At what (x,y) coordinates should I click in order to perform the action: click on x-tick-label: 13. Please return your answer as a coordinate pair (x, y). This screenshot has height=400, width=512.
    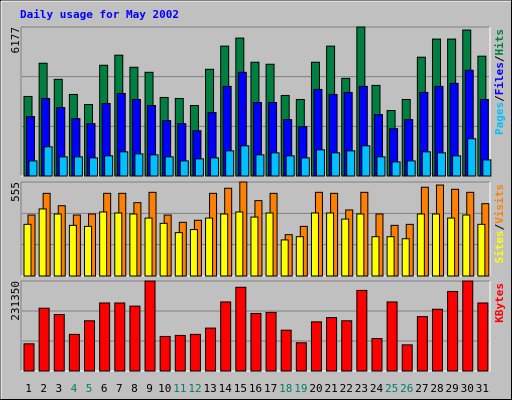
    Looking at the image, I should click on (209, 388).